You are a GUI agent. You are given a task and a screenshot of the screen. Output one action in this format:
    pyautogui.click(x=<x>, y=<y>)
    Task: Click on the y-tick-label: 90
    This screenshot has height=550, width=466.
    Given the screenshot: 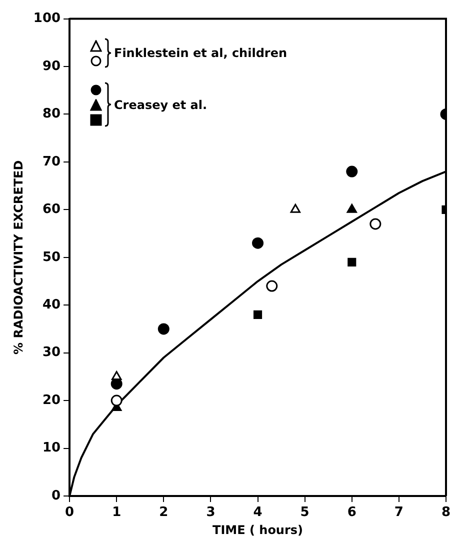 What is the action you would take?
    pyautogui.click(x=51, y=66)
    